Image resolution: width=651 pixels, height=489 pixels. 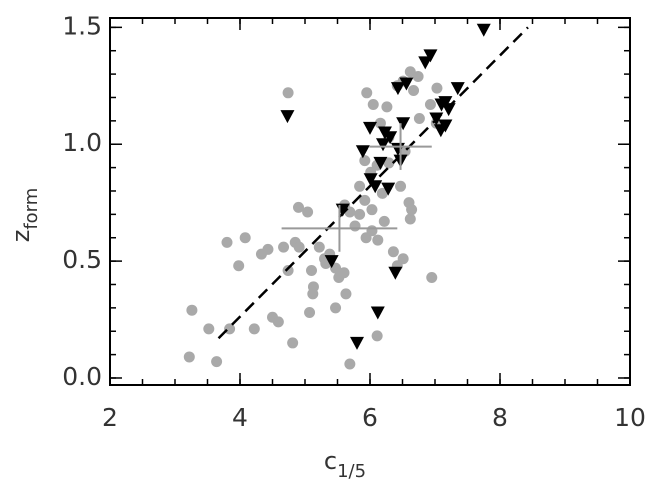 I want to click on y-tick-label: 1.0, so click(x=82, y=142).